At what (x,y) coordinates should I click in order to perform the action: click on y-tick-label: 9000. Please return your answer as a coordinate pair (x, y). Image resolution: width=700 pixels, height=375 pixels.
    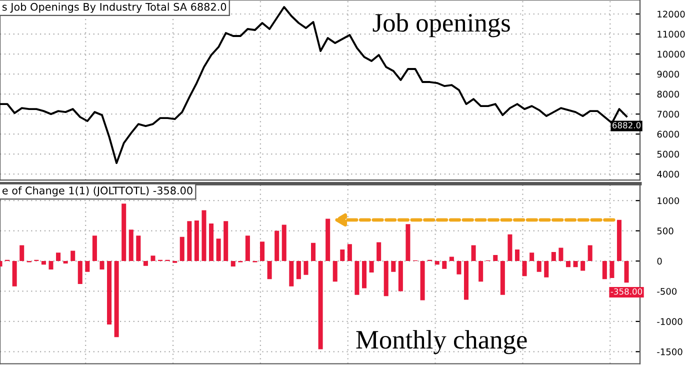
    Looking at the image, I should click on (668, 74).